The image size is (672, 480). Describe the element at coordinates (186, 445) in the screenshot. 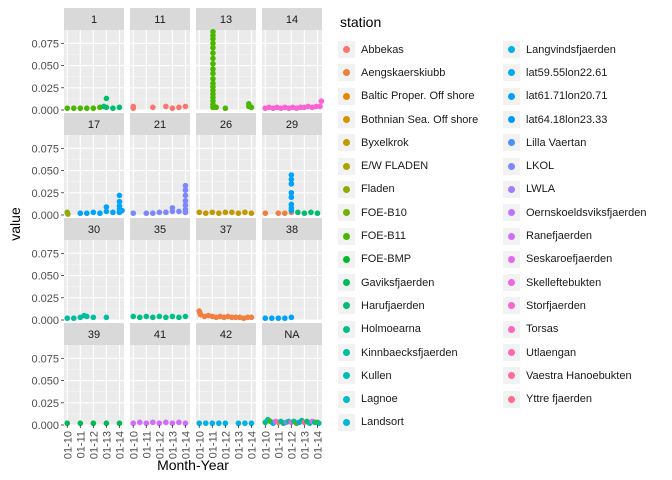

I see `x-tick-label: 01-14` at that location.